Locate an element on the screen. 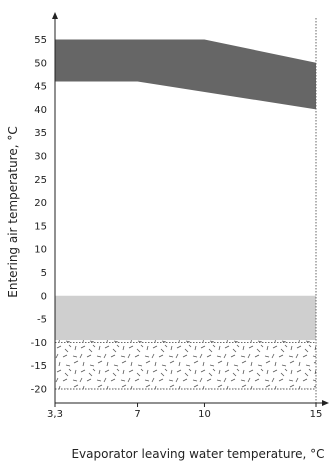 The height and width of the screenshot is (465, 331). y-tick-label: 30 is located at coordinates (40, 157).